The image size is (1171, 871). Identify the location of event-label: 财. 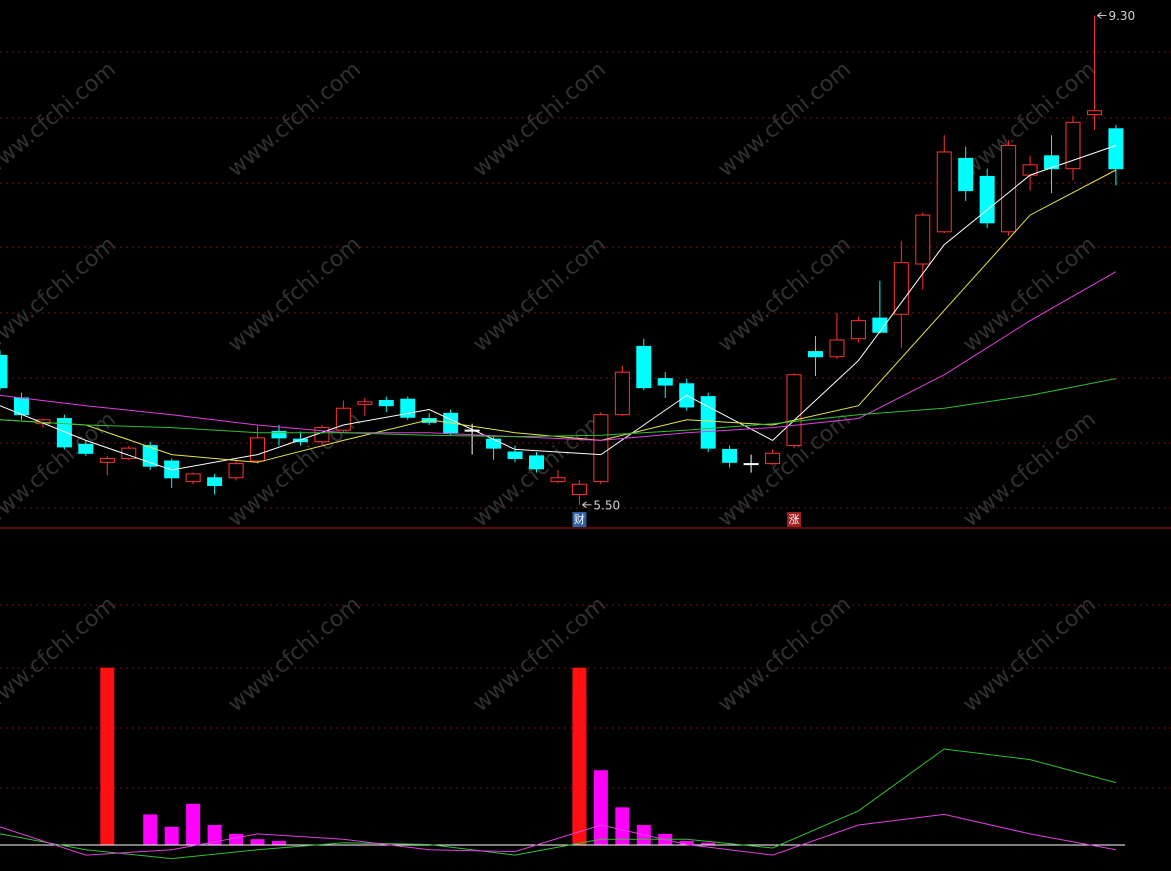
(579, 519).